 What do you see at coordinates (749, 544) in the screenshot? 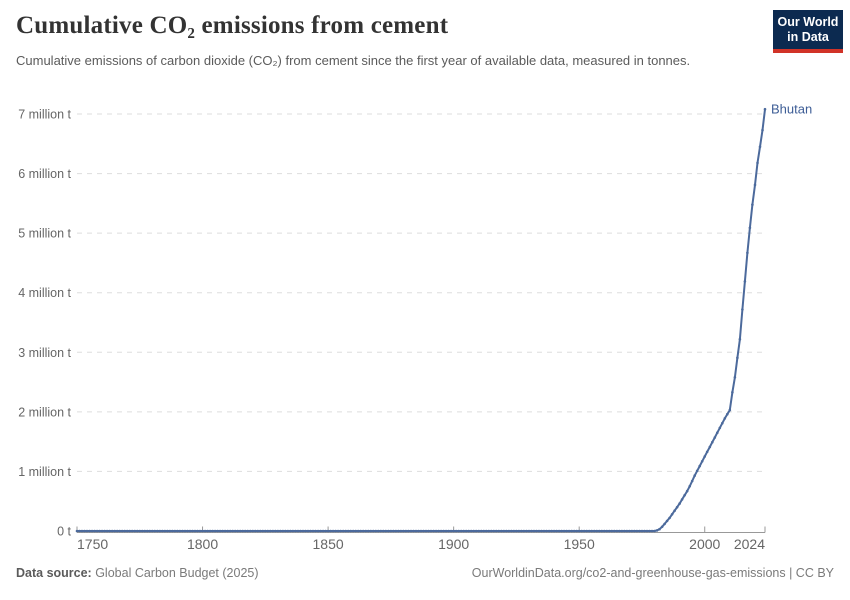
I see `x-axis-label: 2024` at bounding box center [749, 544].